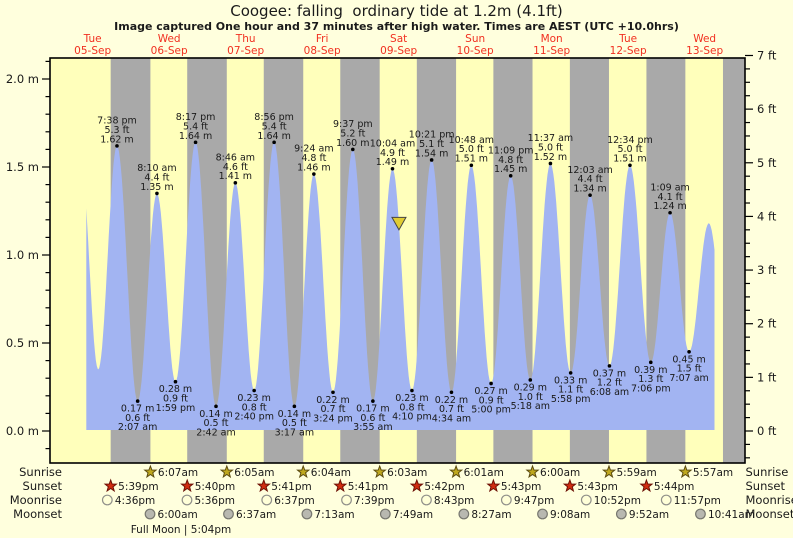 This screenshot has height=538, width=793. Describe the element at coordinates (137, 427) in the screenshot. I see `low-tide-time: 2:07 am` at that location.